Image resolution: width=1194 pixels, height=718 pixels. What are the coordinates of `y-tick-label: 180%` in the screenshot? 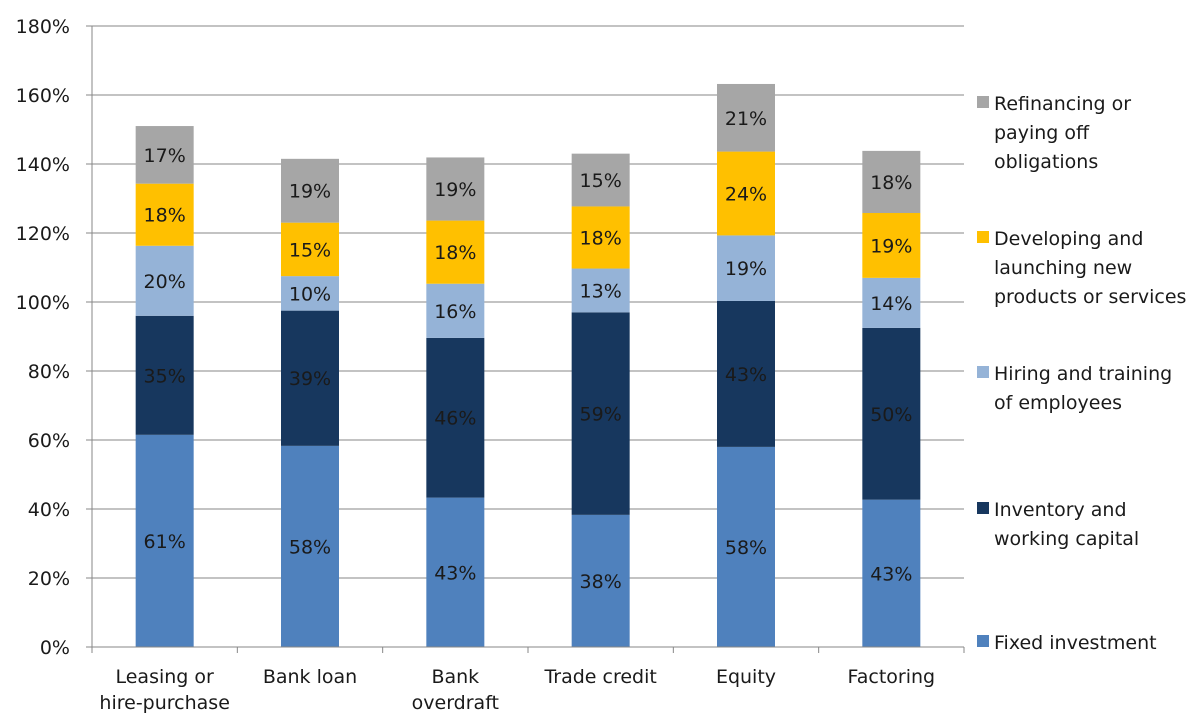 It's located at (43, 27).